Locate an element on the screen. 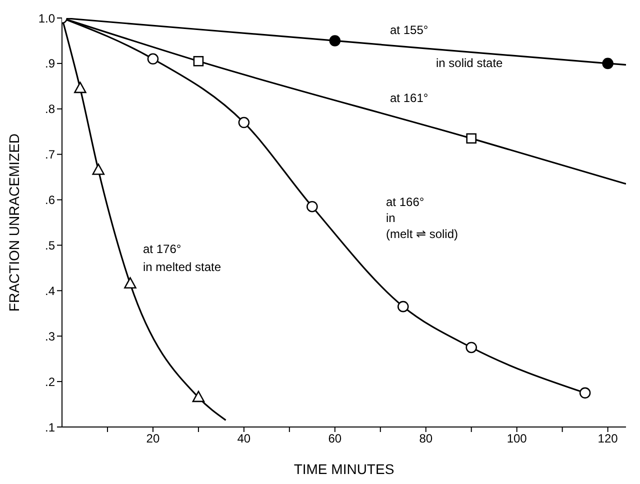  annotation: in melted state is located at coordinates (182, 267).